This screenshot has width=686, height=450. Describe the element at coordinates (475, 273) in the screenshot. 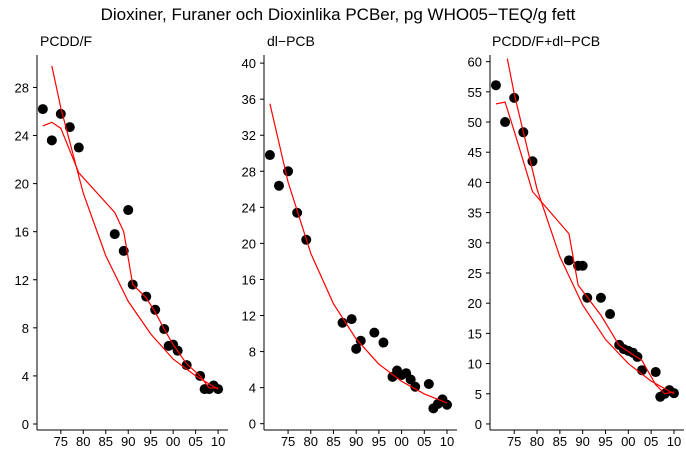

I see `y-tick-label: 25` at that location.